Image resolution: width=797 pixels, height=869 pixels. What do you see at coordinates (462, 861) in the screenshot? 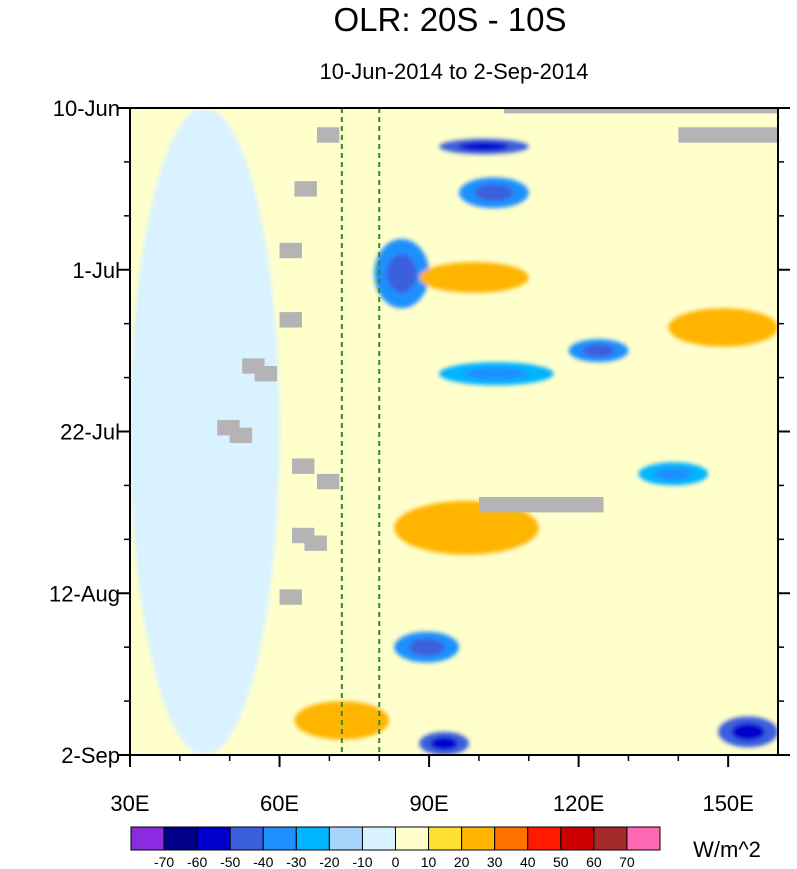
I see `colorbar-label: 20` at bounding box center [462, 861].